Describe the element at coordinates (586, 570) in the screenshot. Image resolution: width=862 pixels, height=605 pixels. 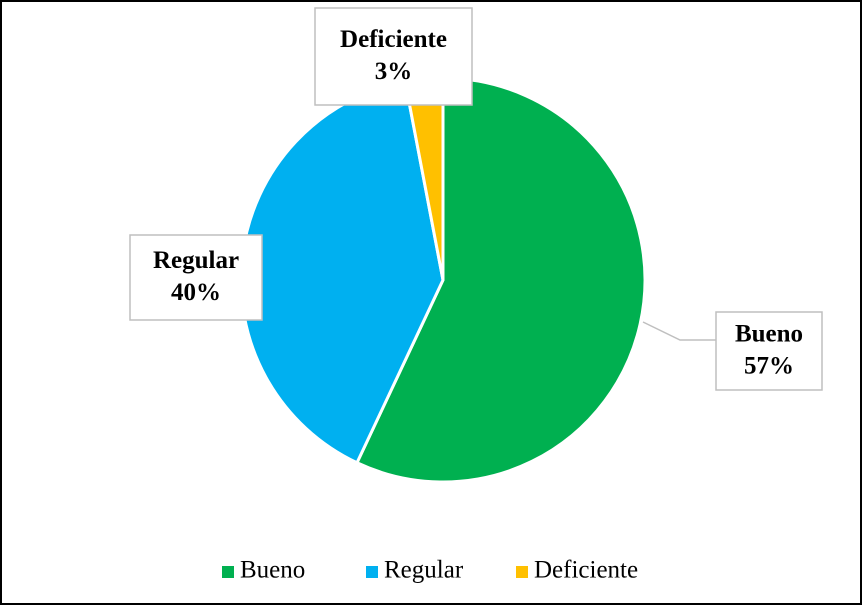
I see `legend-label: Deficiente` at that location.